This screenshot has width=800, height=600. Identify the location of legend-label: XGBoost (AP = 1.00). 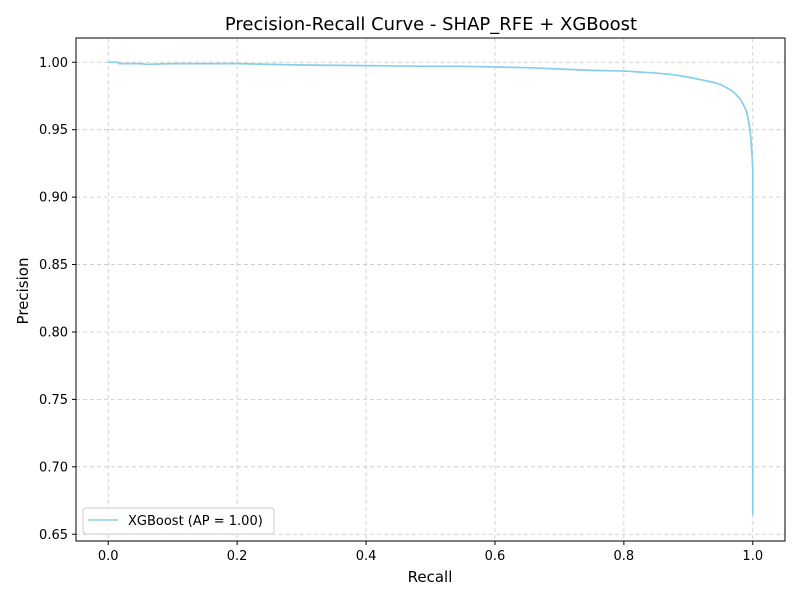
(195, 521).